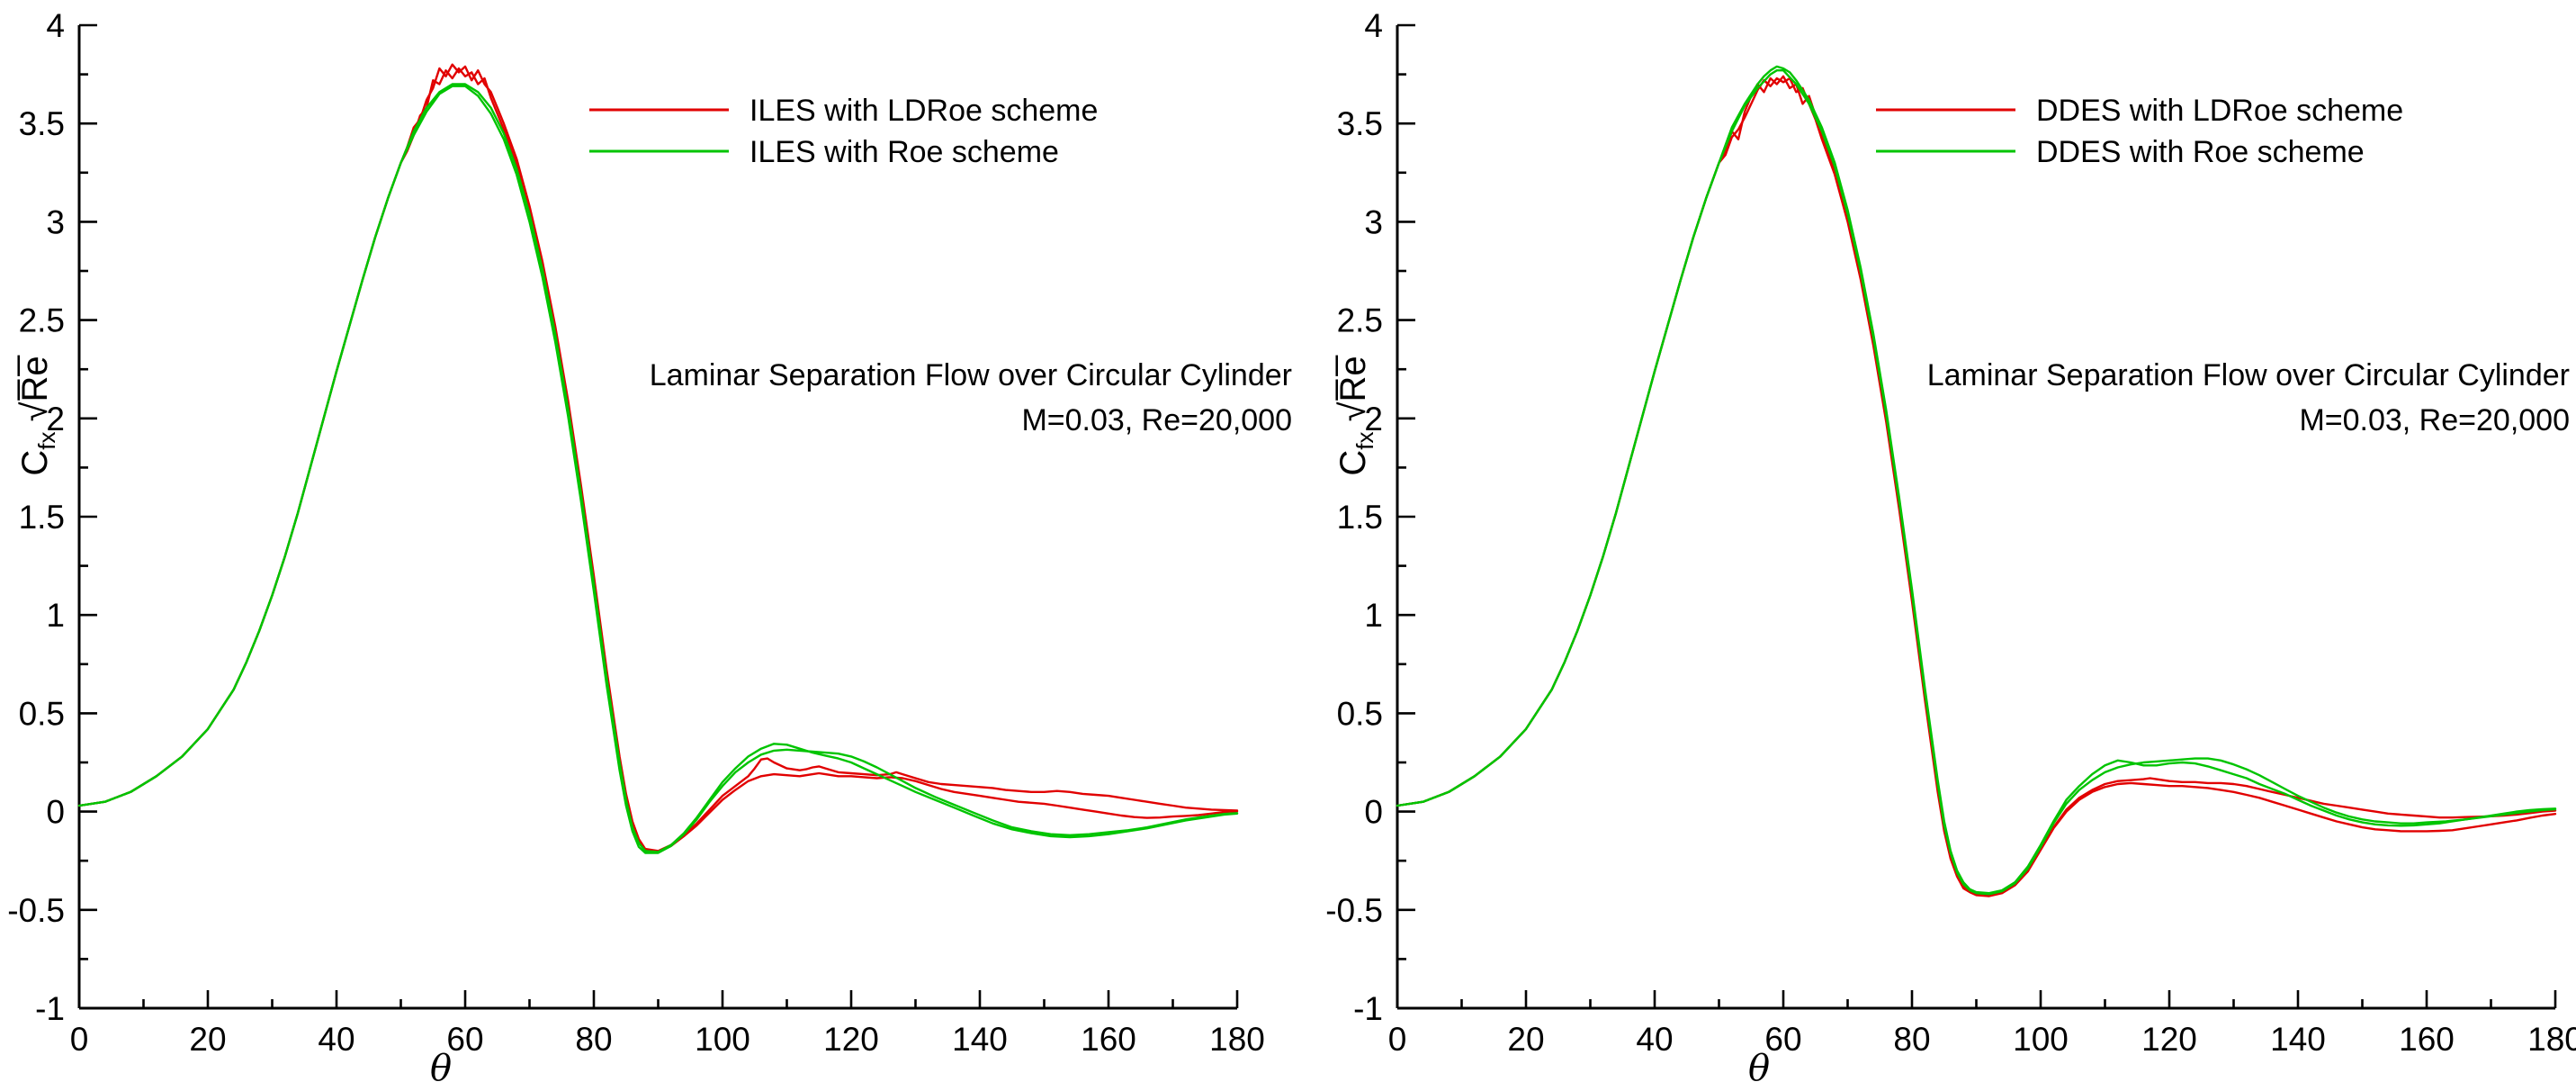 The height and width of the screenshot is (1091, 2576). Describe the element at coordinates (2201, 152) in the screenshot. I see `legend-label: DDES with Roe scheme` at that location.